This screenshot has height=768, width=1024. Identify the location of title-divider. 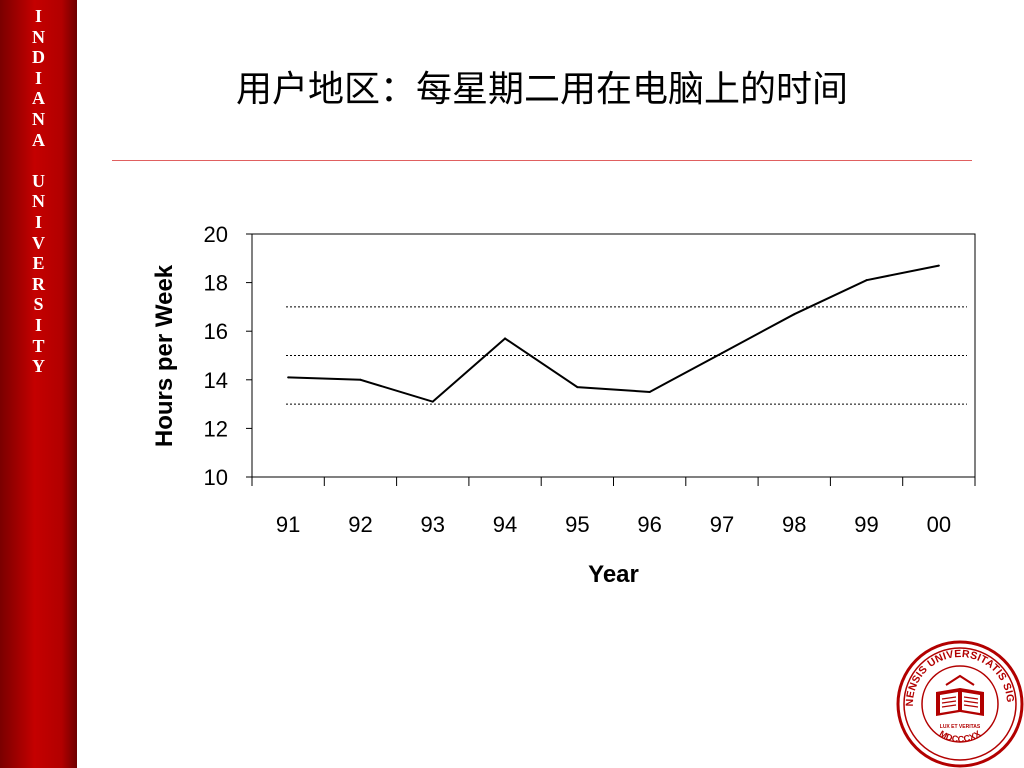
(542, 160).